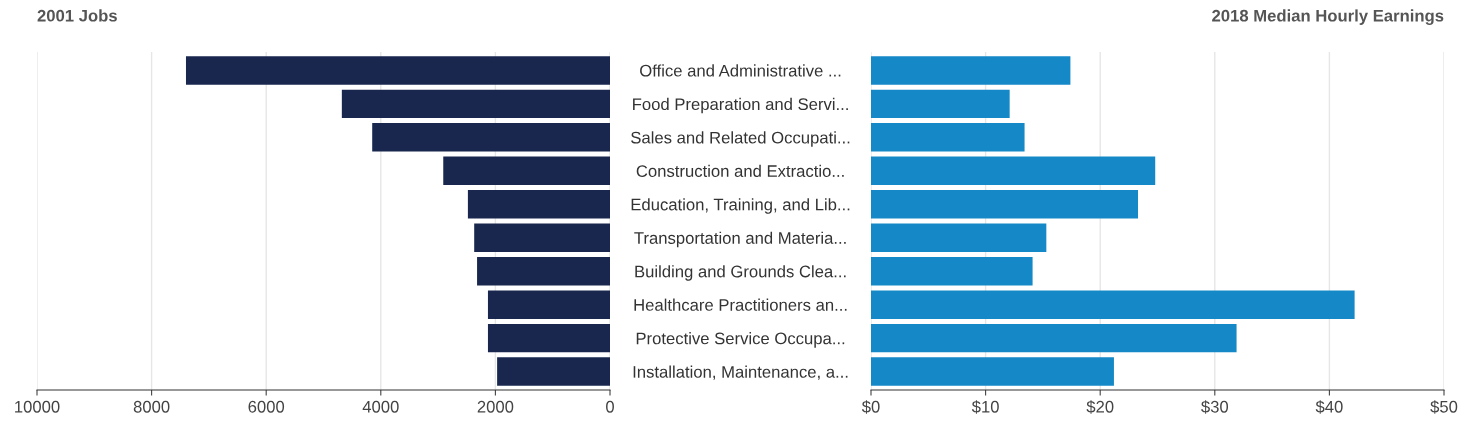  What do you see at coordinates (151, 406) in the screenshot?
I see `x-tick-label: 8000` at bounding box center [151, 406].